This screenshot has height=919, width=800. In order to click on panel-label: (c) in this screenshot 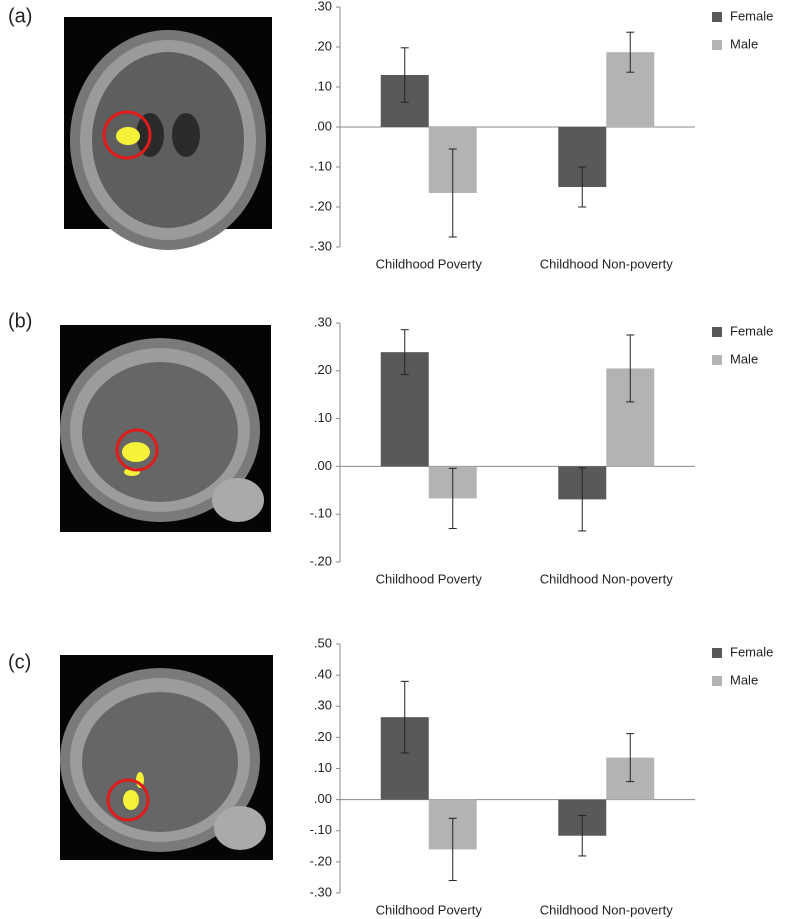, I will do `click(19, 662)`.